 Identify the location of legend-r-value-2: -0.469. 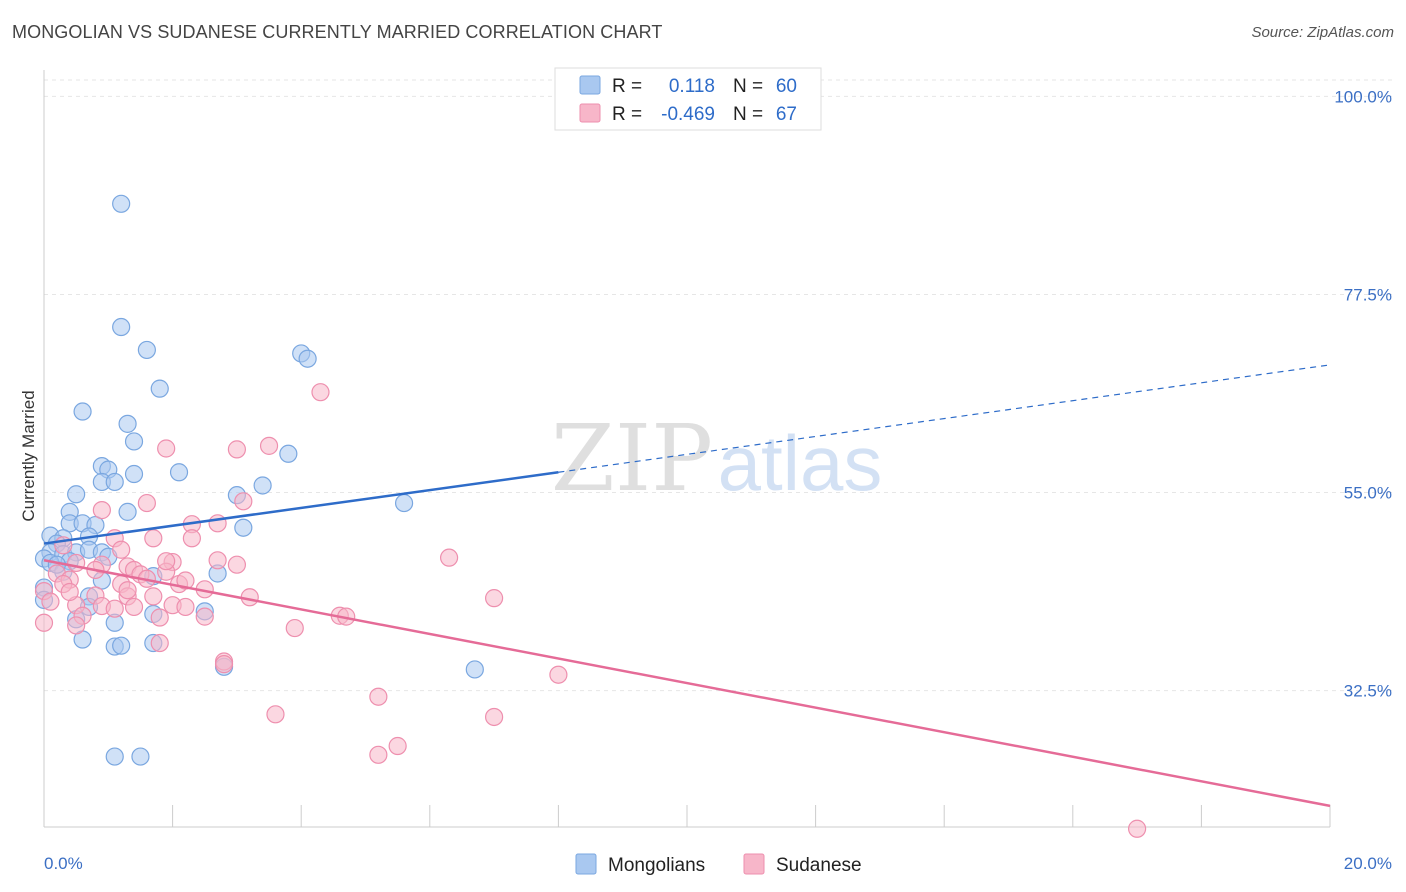
(688, 114).